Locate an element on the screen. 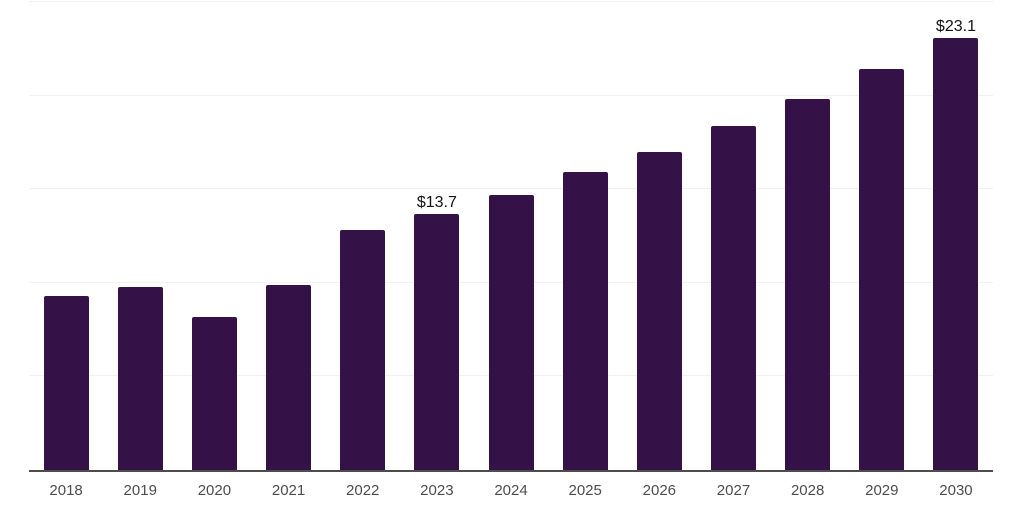  x-tick-2024: 2024 is located at coordinates (511, 490).